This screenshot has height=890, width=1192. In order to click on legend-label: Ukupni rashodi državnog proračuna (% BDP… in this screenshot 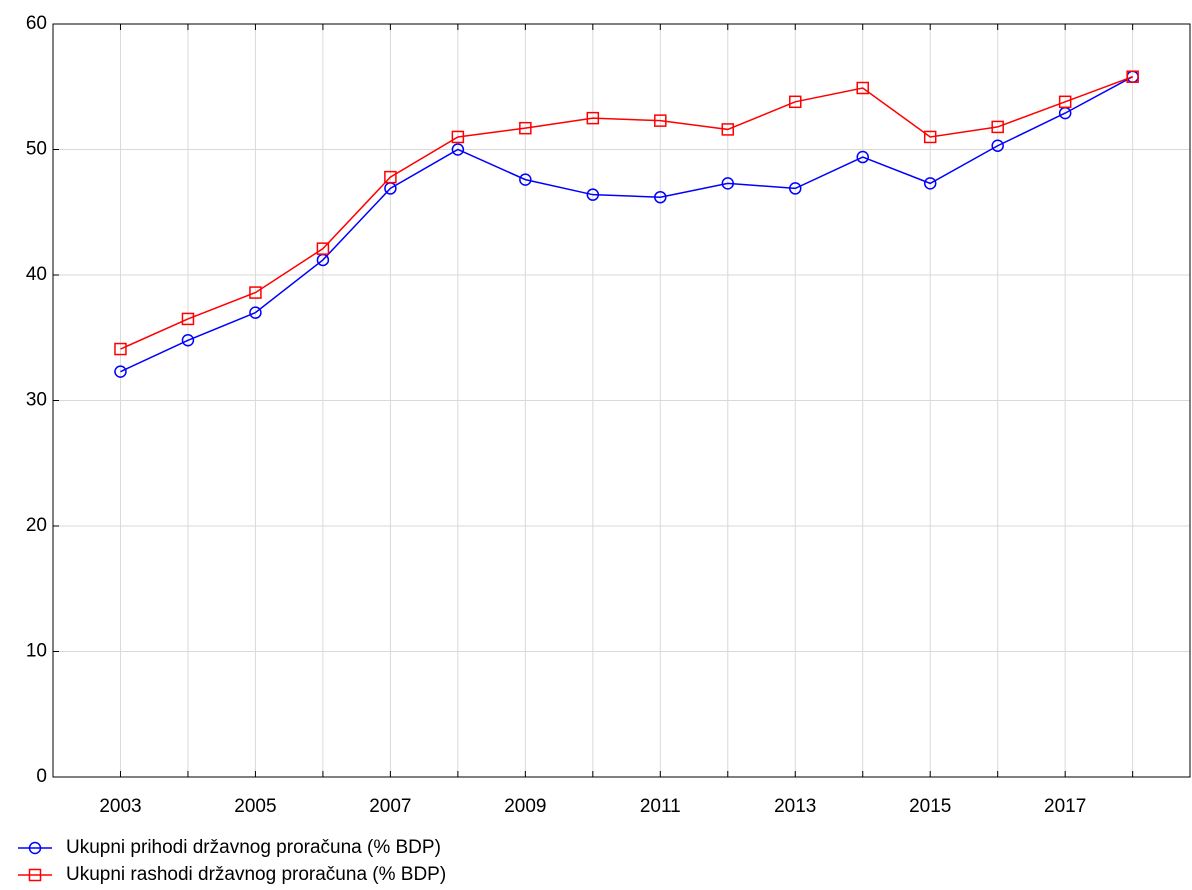, I will do `click(256, 874)`.